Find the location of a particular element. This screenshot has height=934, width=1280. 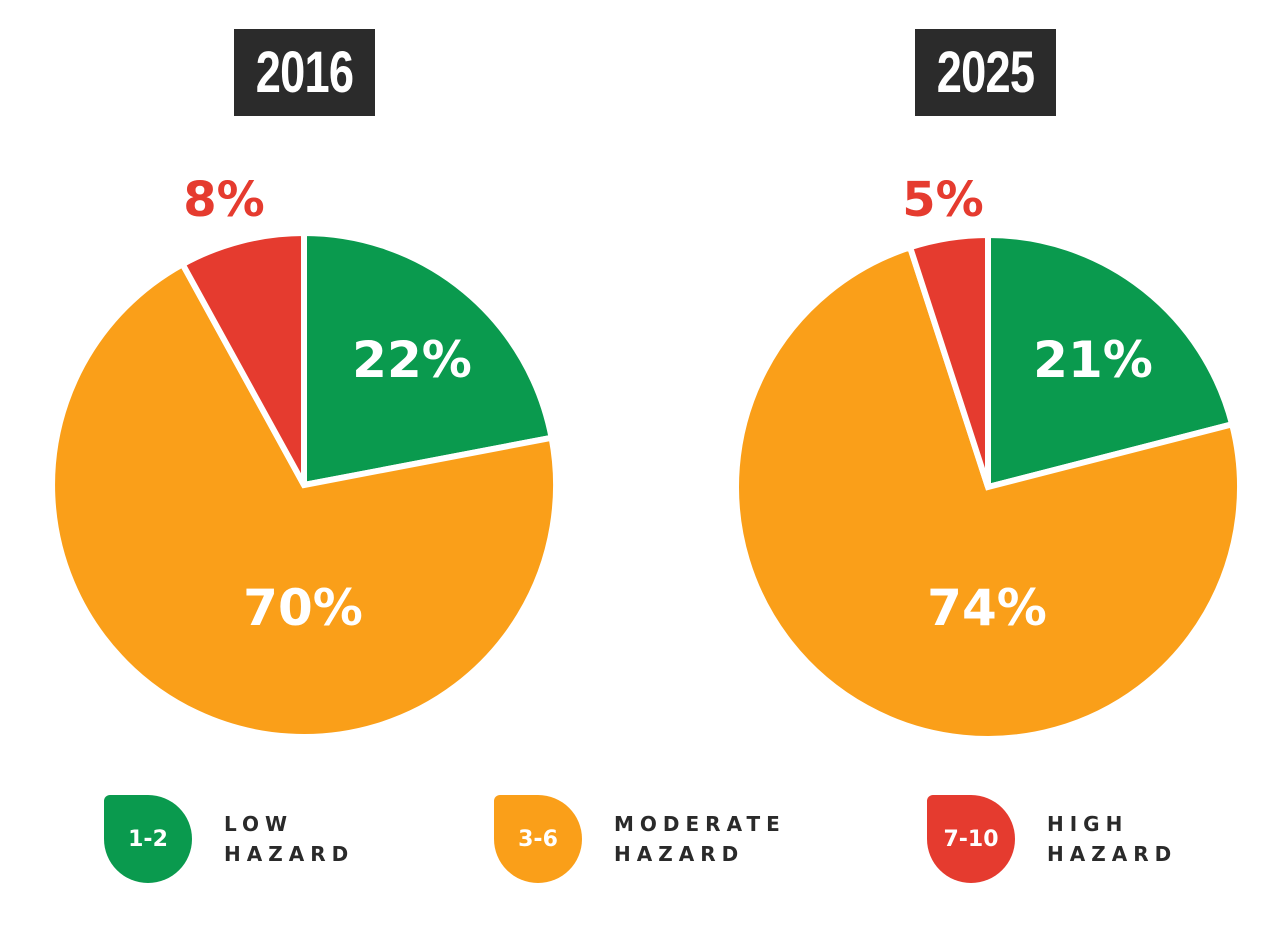

legend-label-line1: MODERATE is located at coordinates (700, 824).